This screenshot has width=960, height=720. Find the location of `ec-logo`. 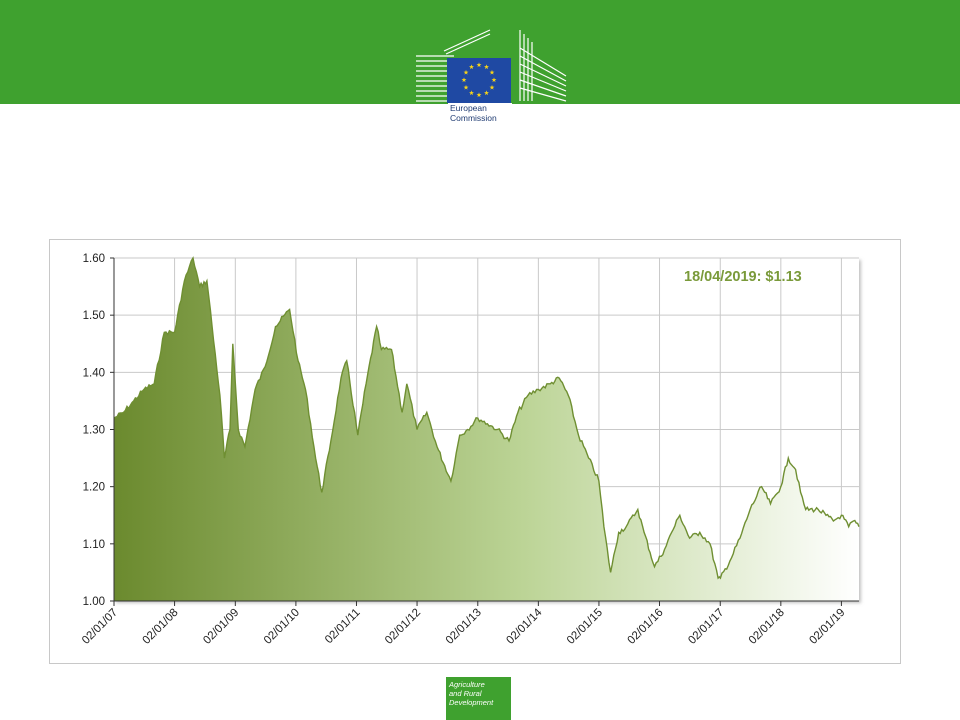

ec-logo is located at coordinates (491, 66).